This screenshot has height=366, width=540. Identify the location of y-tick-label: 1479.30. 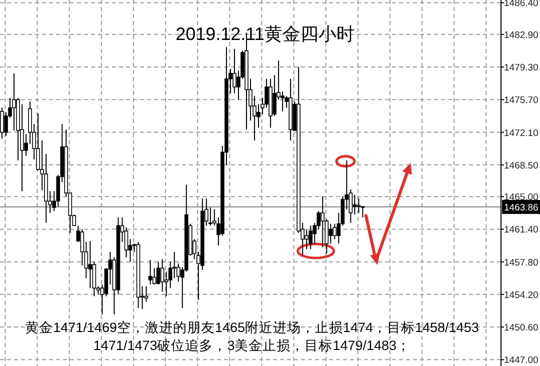
(521, 68).